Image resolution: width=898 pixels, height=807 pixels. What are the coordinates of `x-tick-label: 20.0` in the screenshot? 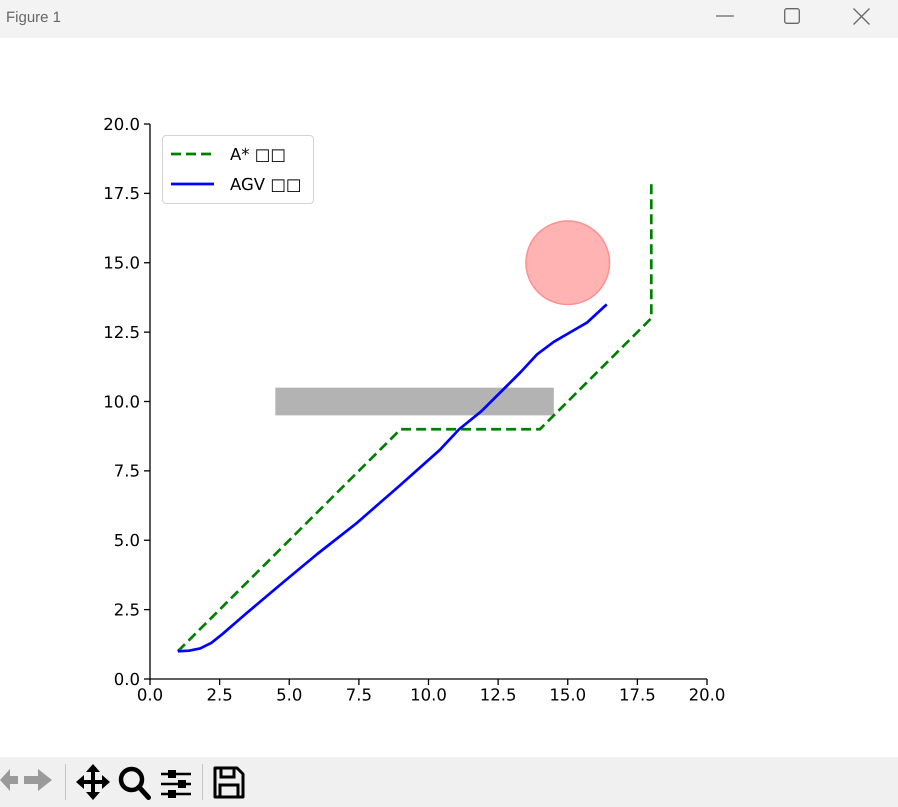 It's located at (707, 695).